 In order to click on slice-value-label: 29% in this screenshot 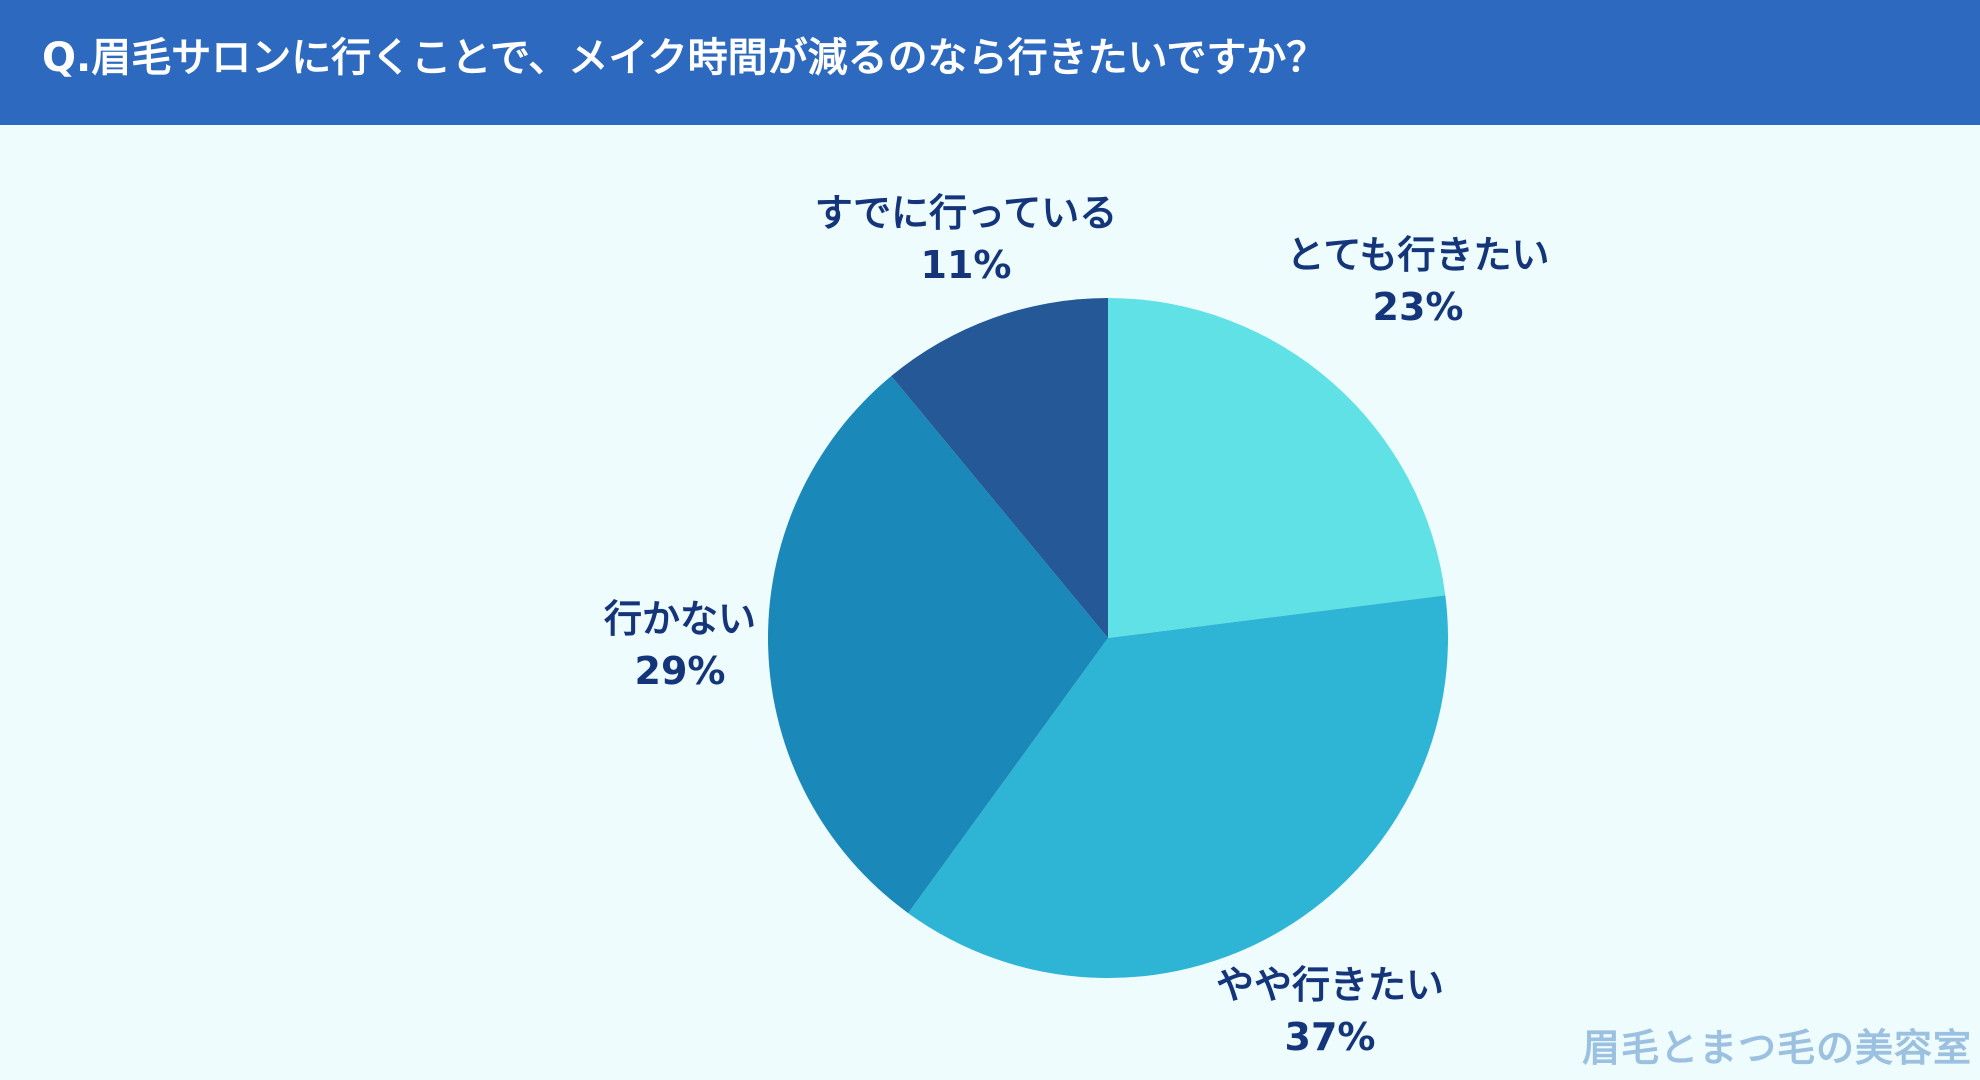, I will do `click(680, 671)`.